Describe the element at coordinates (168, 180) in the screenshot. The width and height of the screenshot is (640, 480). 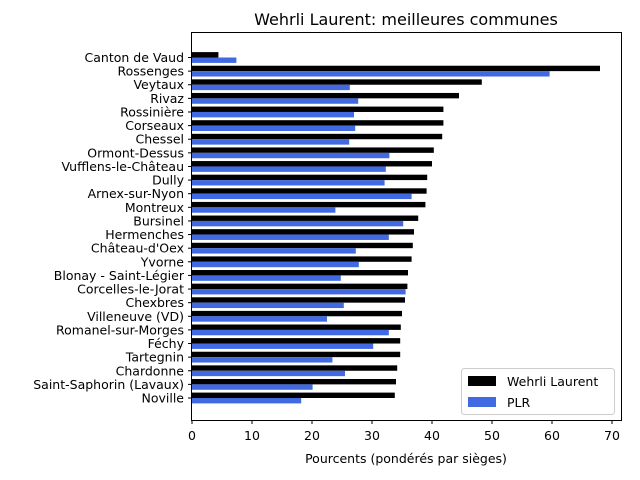
I see `y-tick-label: Dully` at that location.